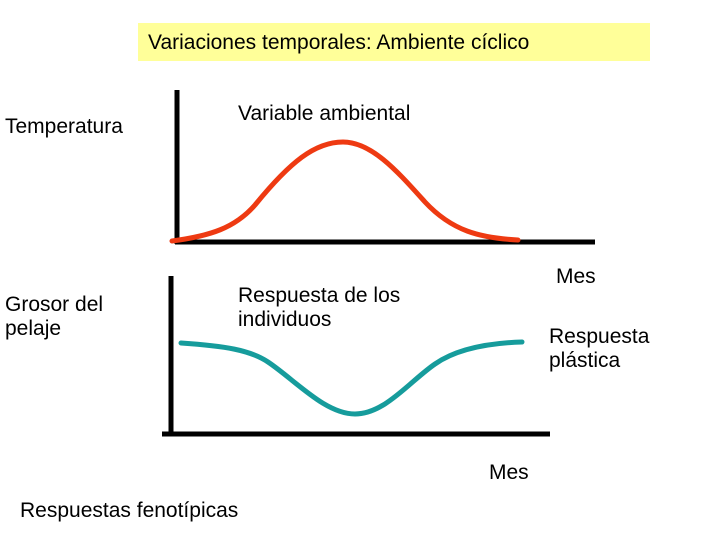 This screenshot has width=720, height=540. I want to click on month-label-bottom: Mes, so click(509, 472).